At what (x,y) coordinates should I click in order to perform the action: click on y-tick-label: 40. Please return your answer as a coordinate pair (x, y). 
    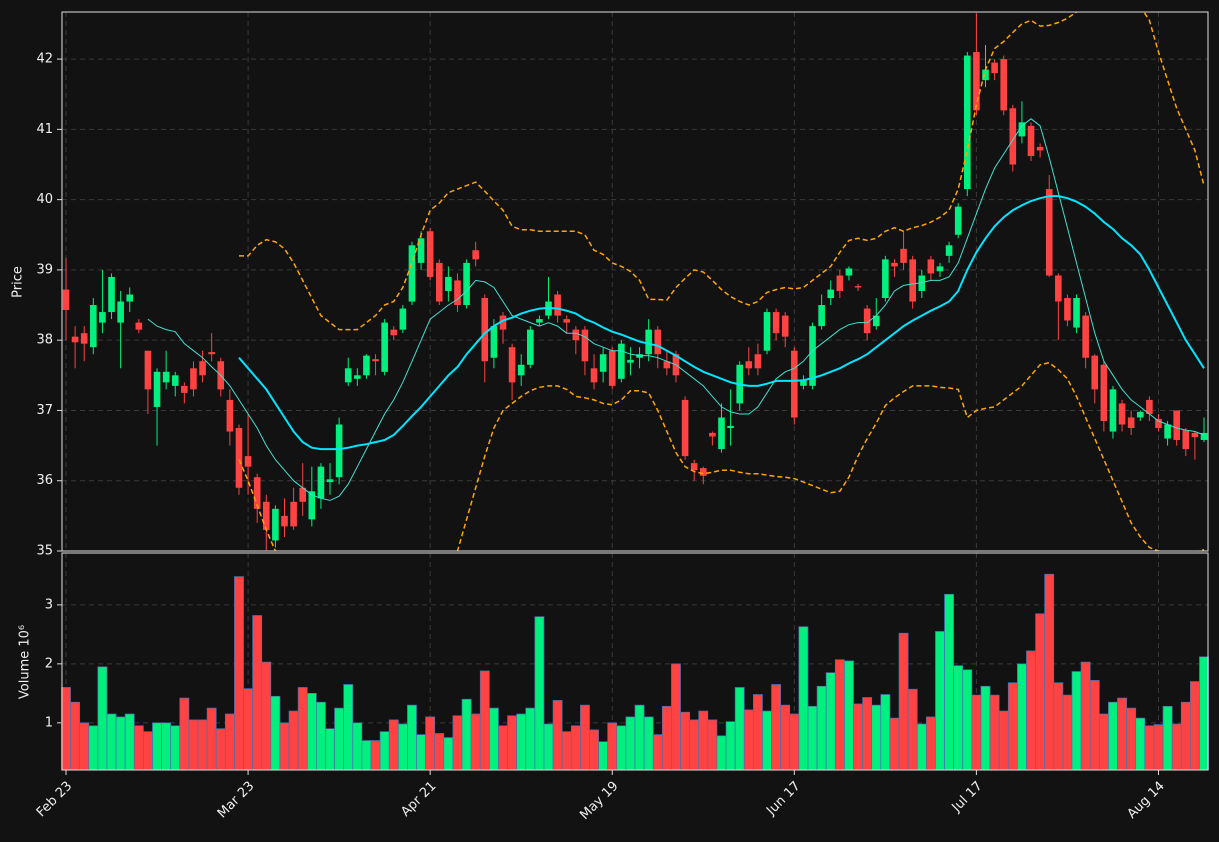
    Looking at the image, I should click on (44, 199).